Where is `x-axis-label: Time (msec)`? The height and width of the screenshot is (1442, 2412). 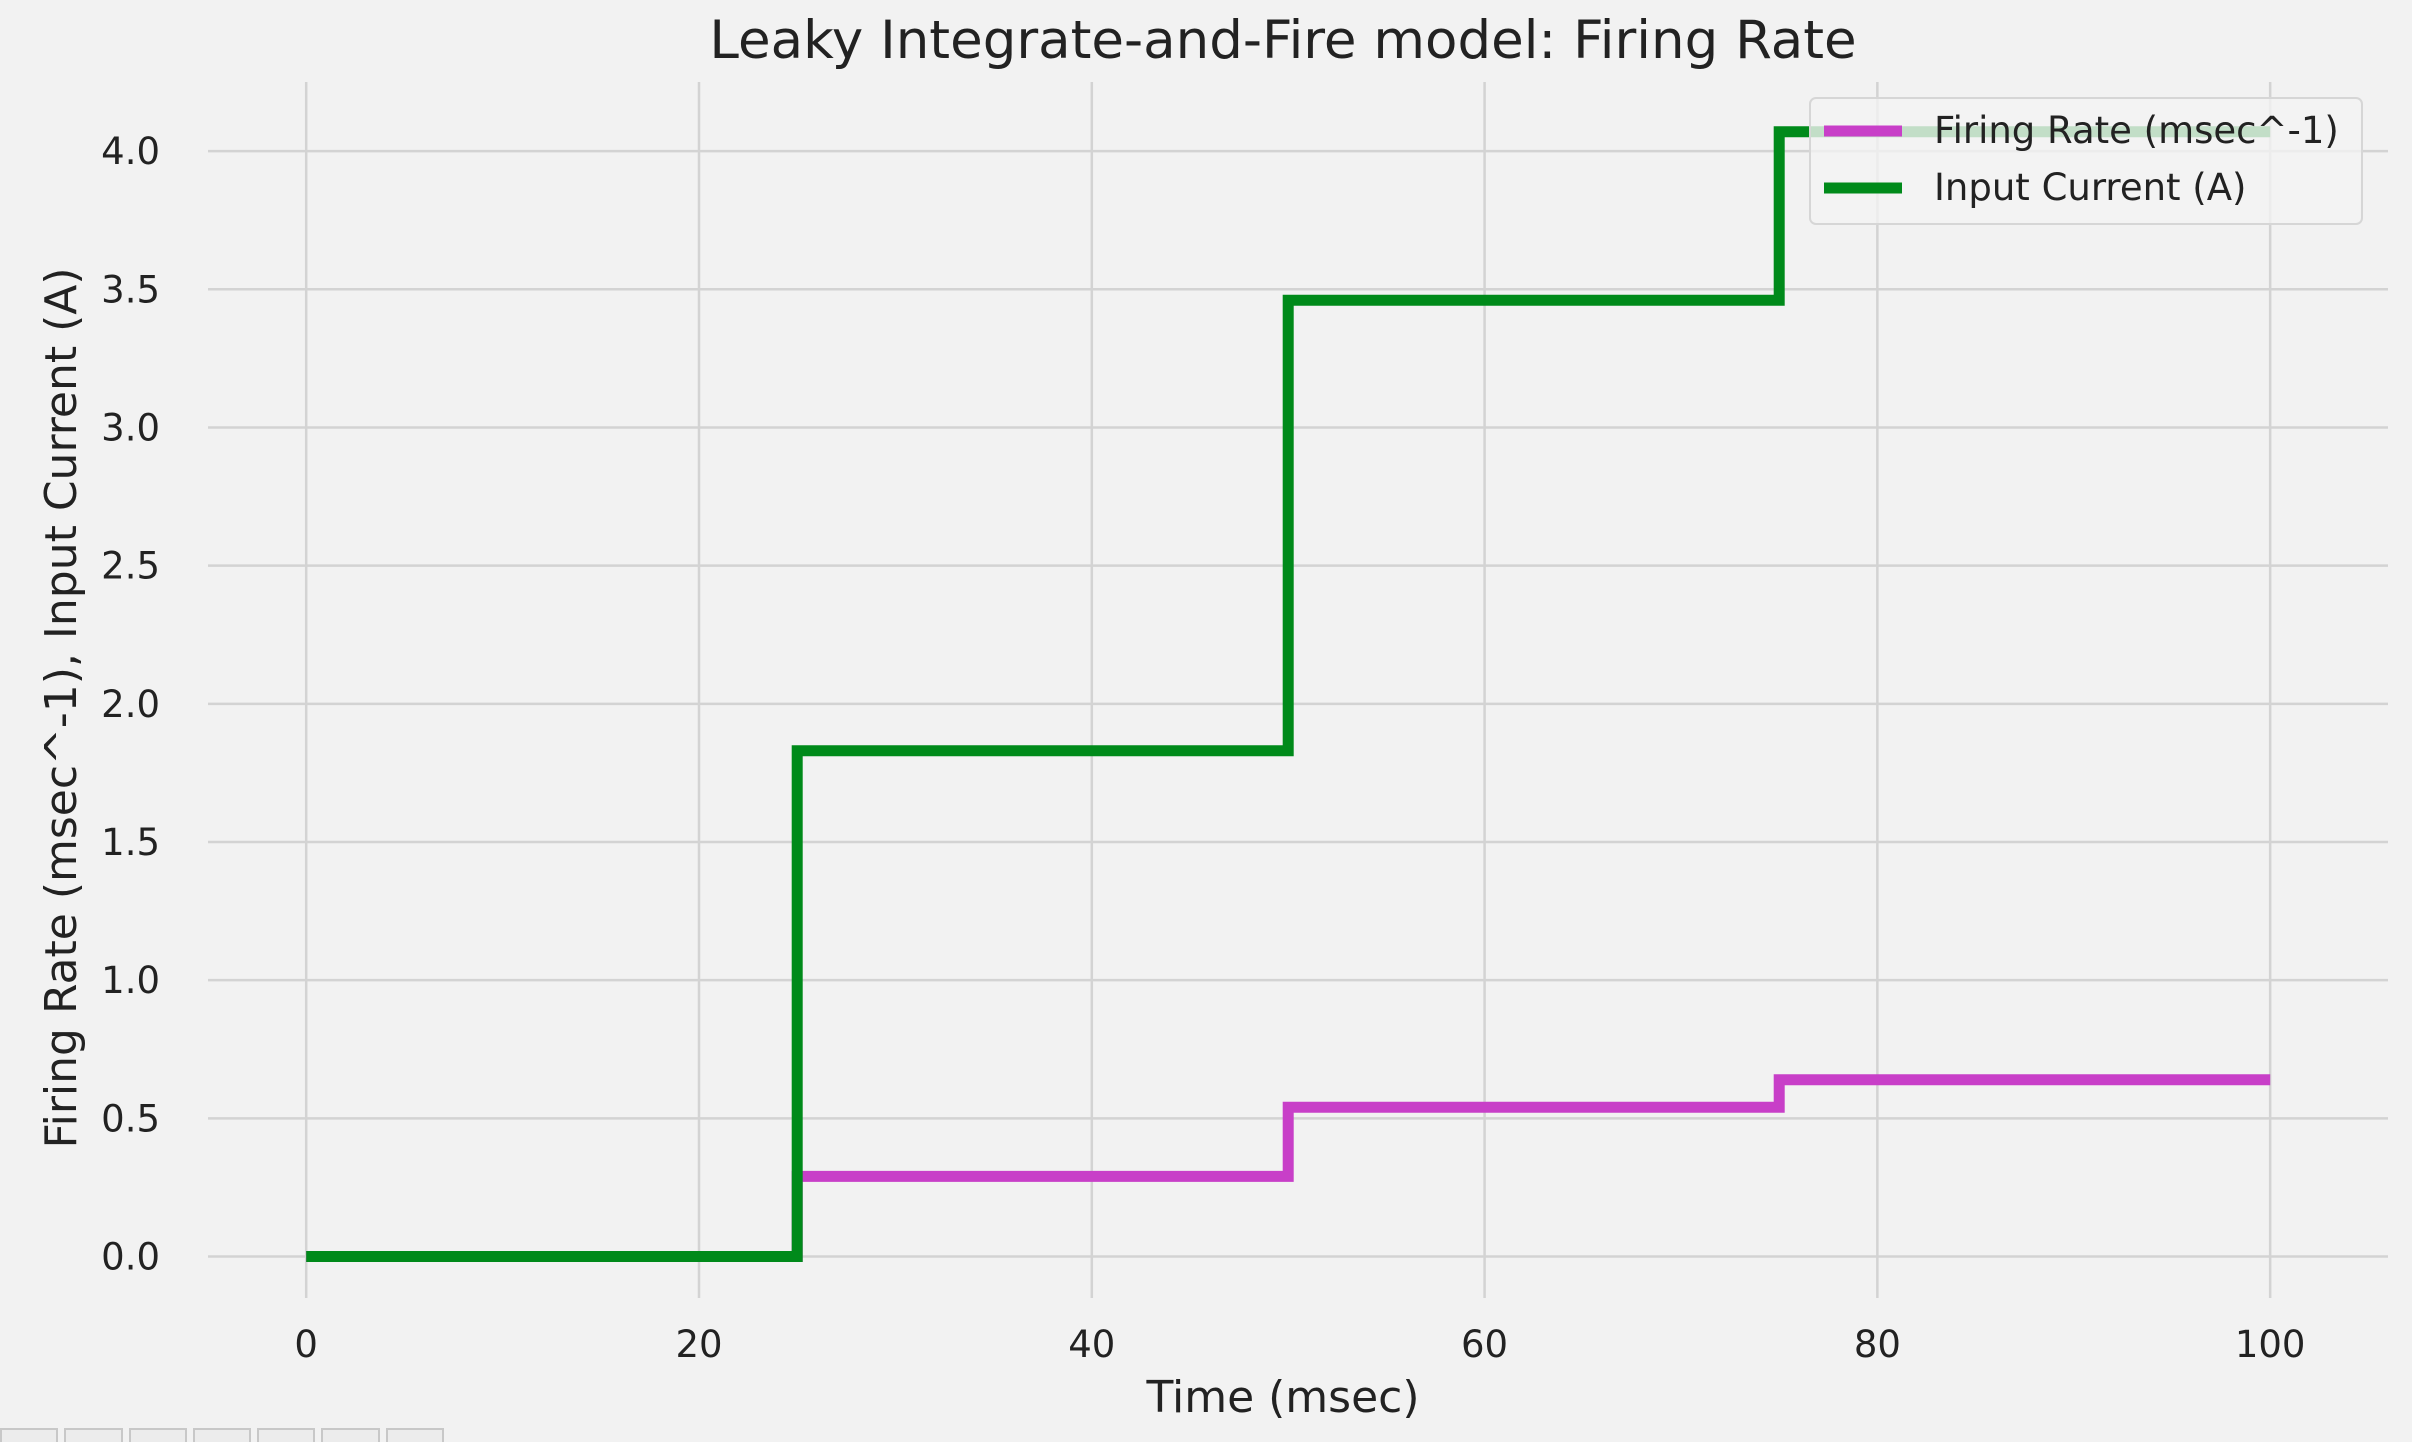
x-axis-label: Time (msec) is located at coordinates (1282, 1397).